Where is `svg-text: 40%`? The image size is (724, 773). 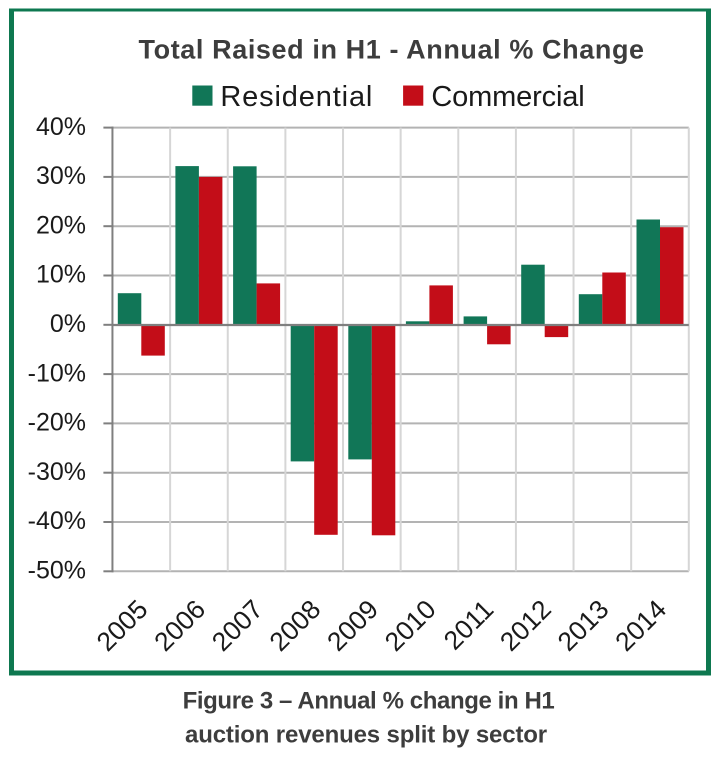
svg-text: 40% is located at coordinates (61, 127).